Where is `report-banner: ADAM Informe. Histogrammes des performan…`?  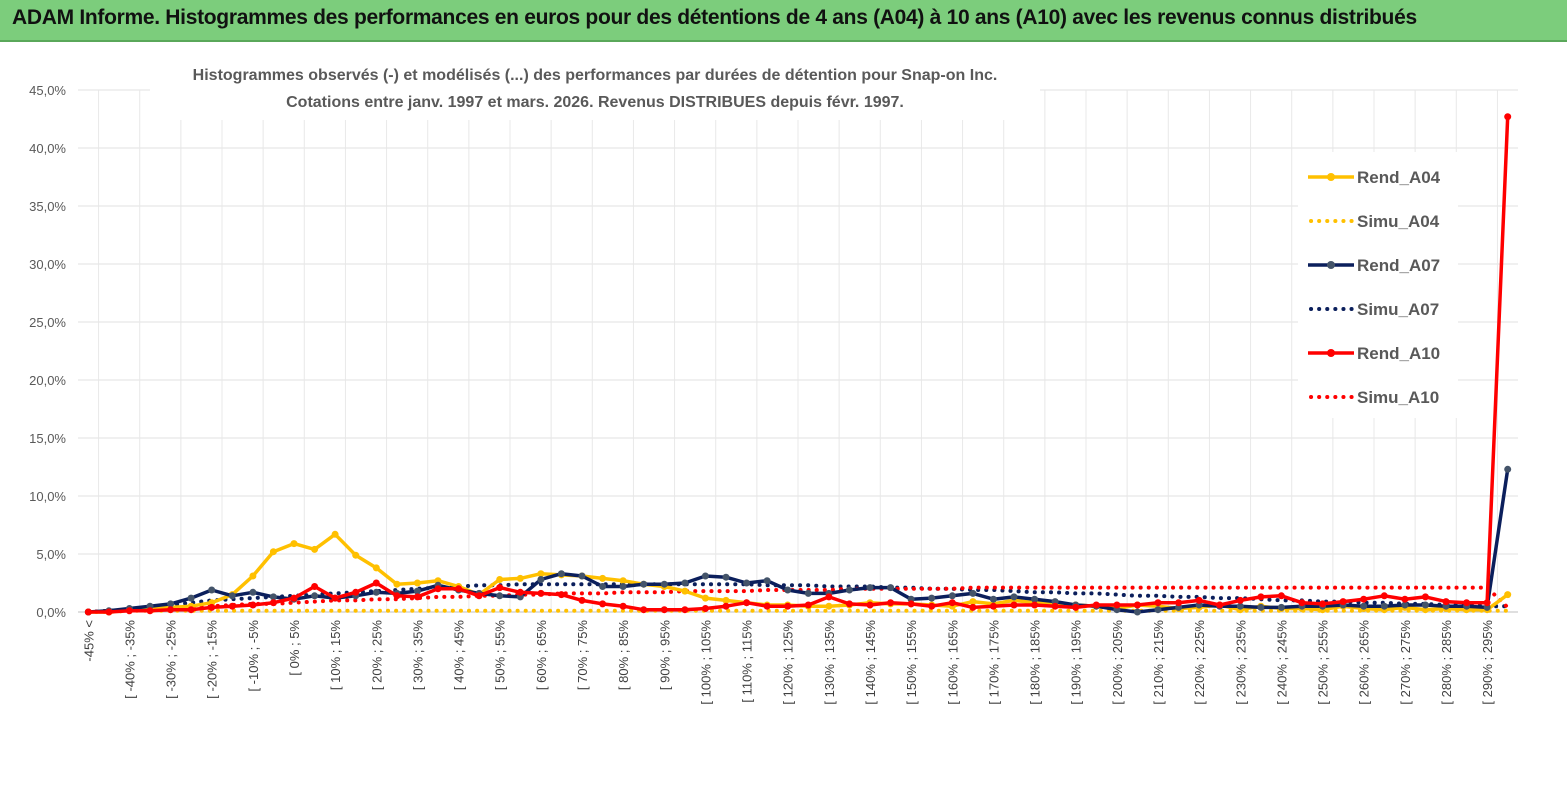 report-banner: ADAM Informe. Histogrammes des performan… is located at coordinates (783, 21).